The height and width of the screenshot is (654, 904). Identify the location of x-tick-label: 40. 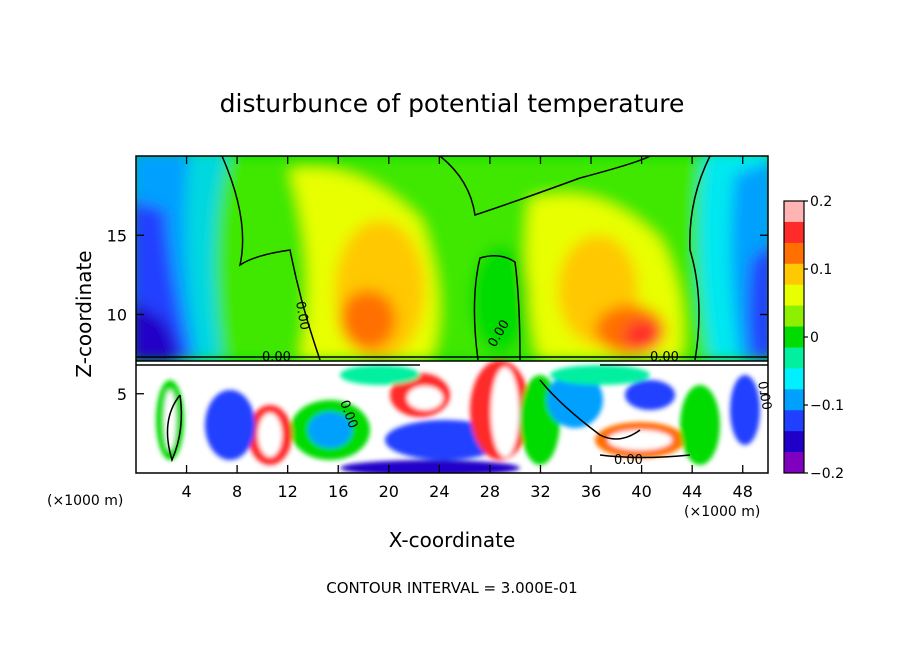
(641, 491).